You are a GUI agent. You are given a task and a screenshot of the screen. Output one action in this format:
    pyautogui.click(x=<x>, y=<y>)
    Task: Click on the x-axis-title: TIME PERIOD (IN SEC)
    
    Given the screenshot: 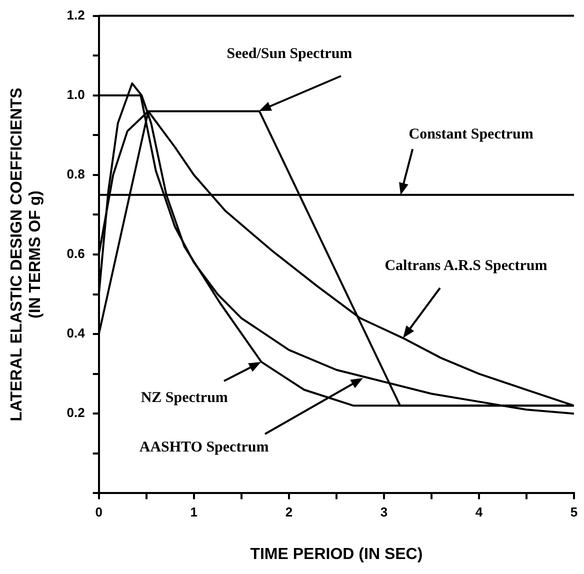 What is the action you would take?
    pyautogui.click(x=336, y=554)
    